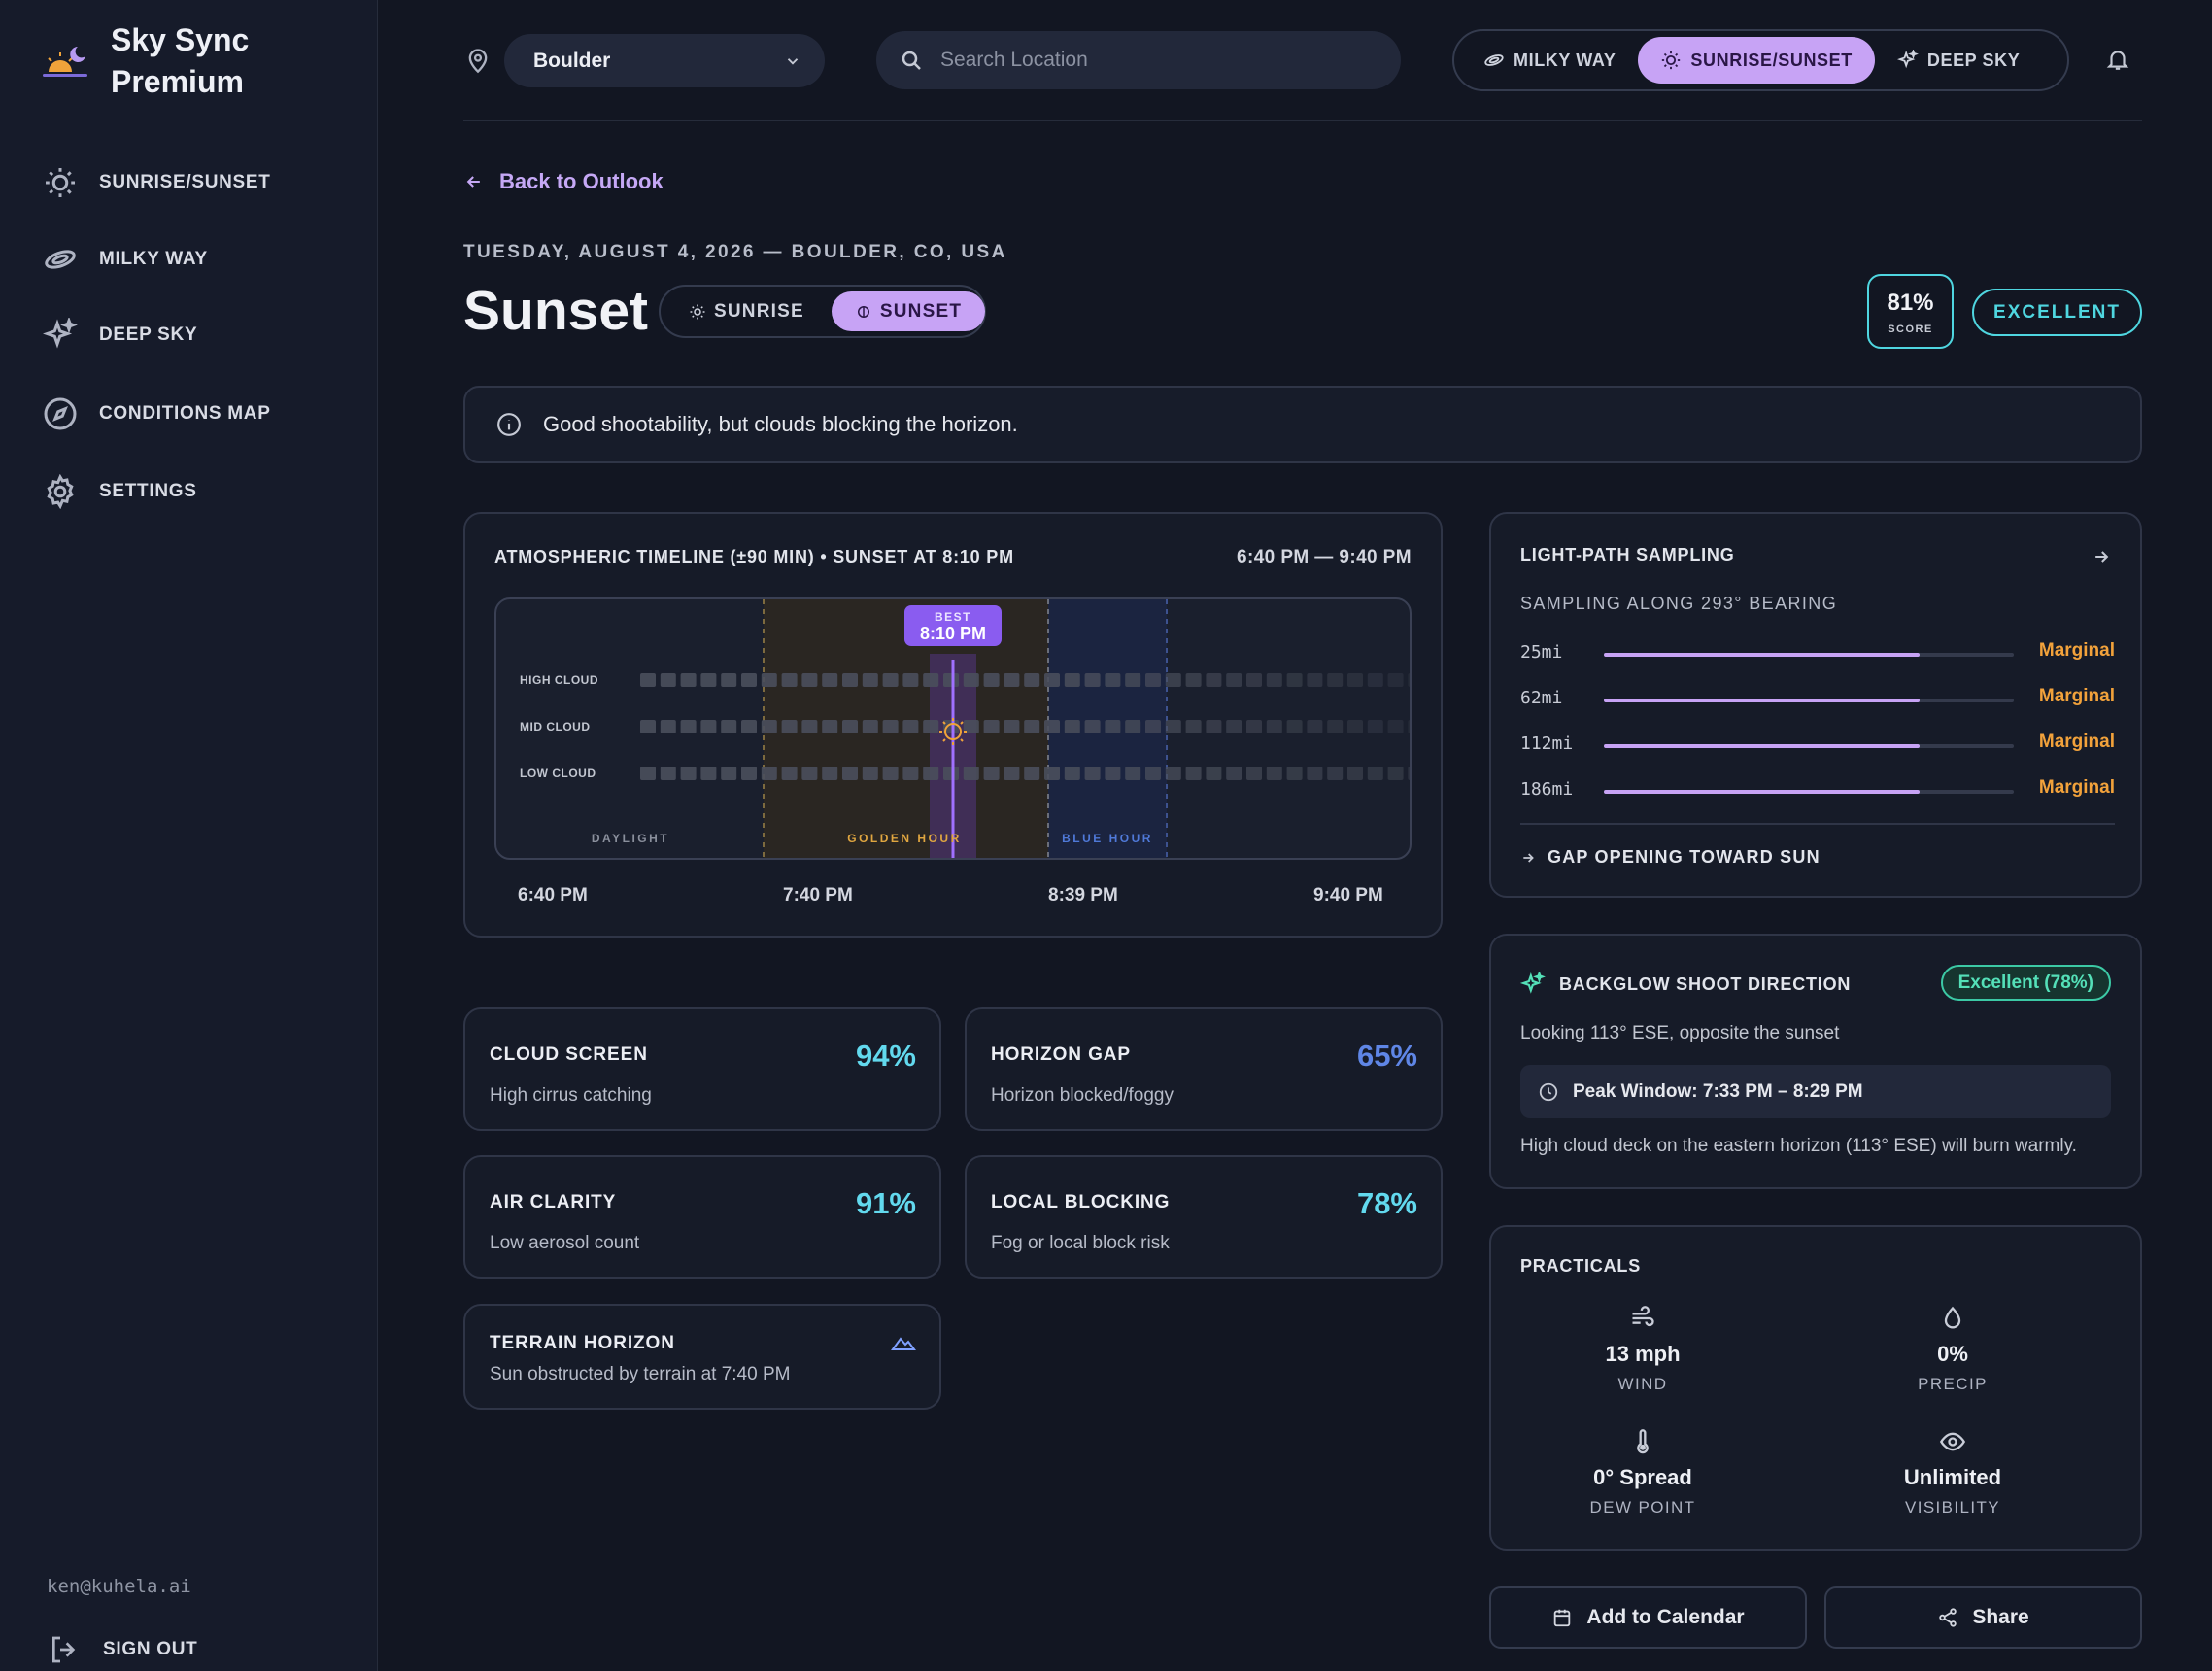  I want to click on calendar-icon, so click(1563, 1618).